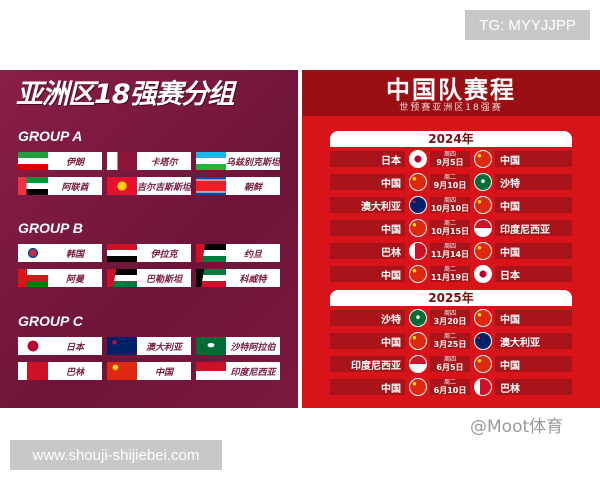  I want to click on match-date: 周四 10月10日, so click(450, 205).